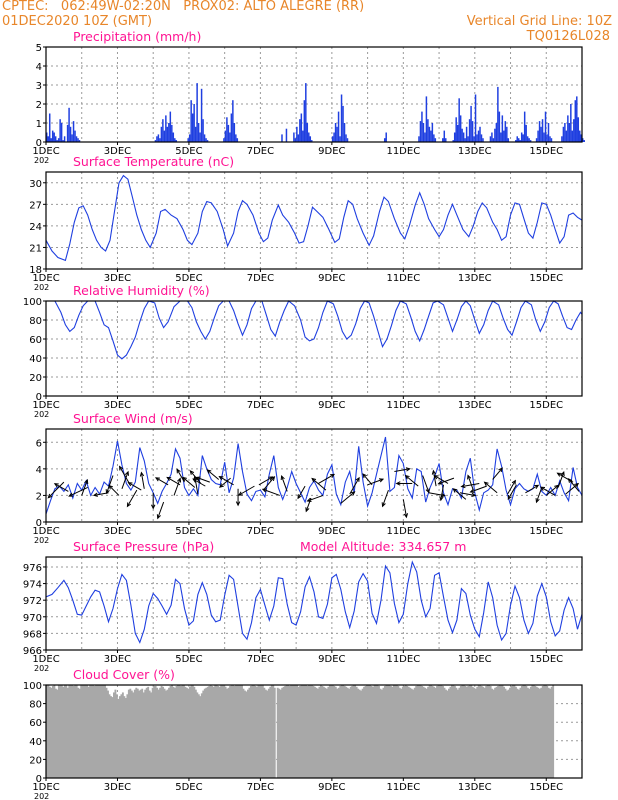 The image size is (618, 800). I want to click on y-tick-label: 974, so click(32, 585).